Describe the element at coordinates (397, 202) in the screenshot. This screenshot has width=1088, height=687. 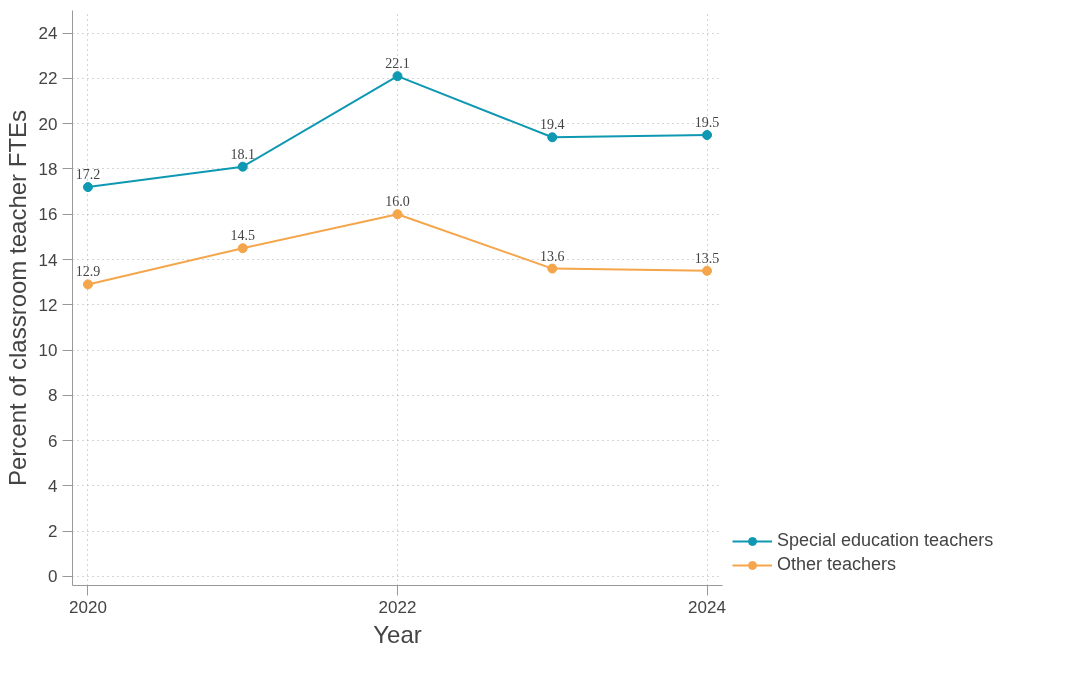
I see `data-label: 16.0` at that location.